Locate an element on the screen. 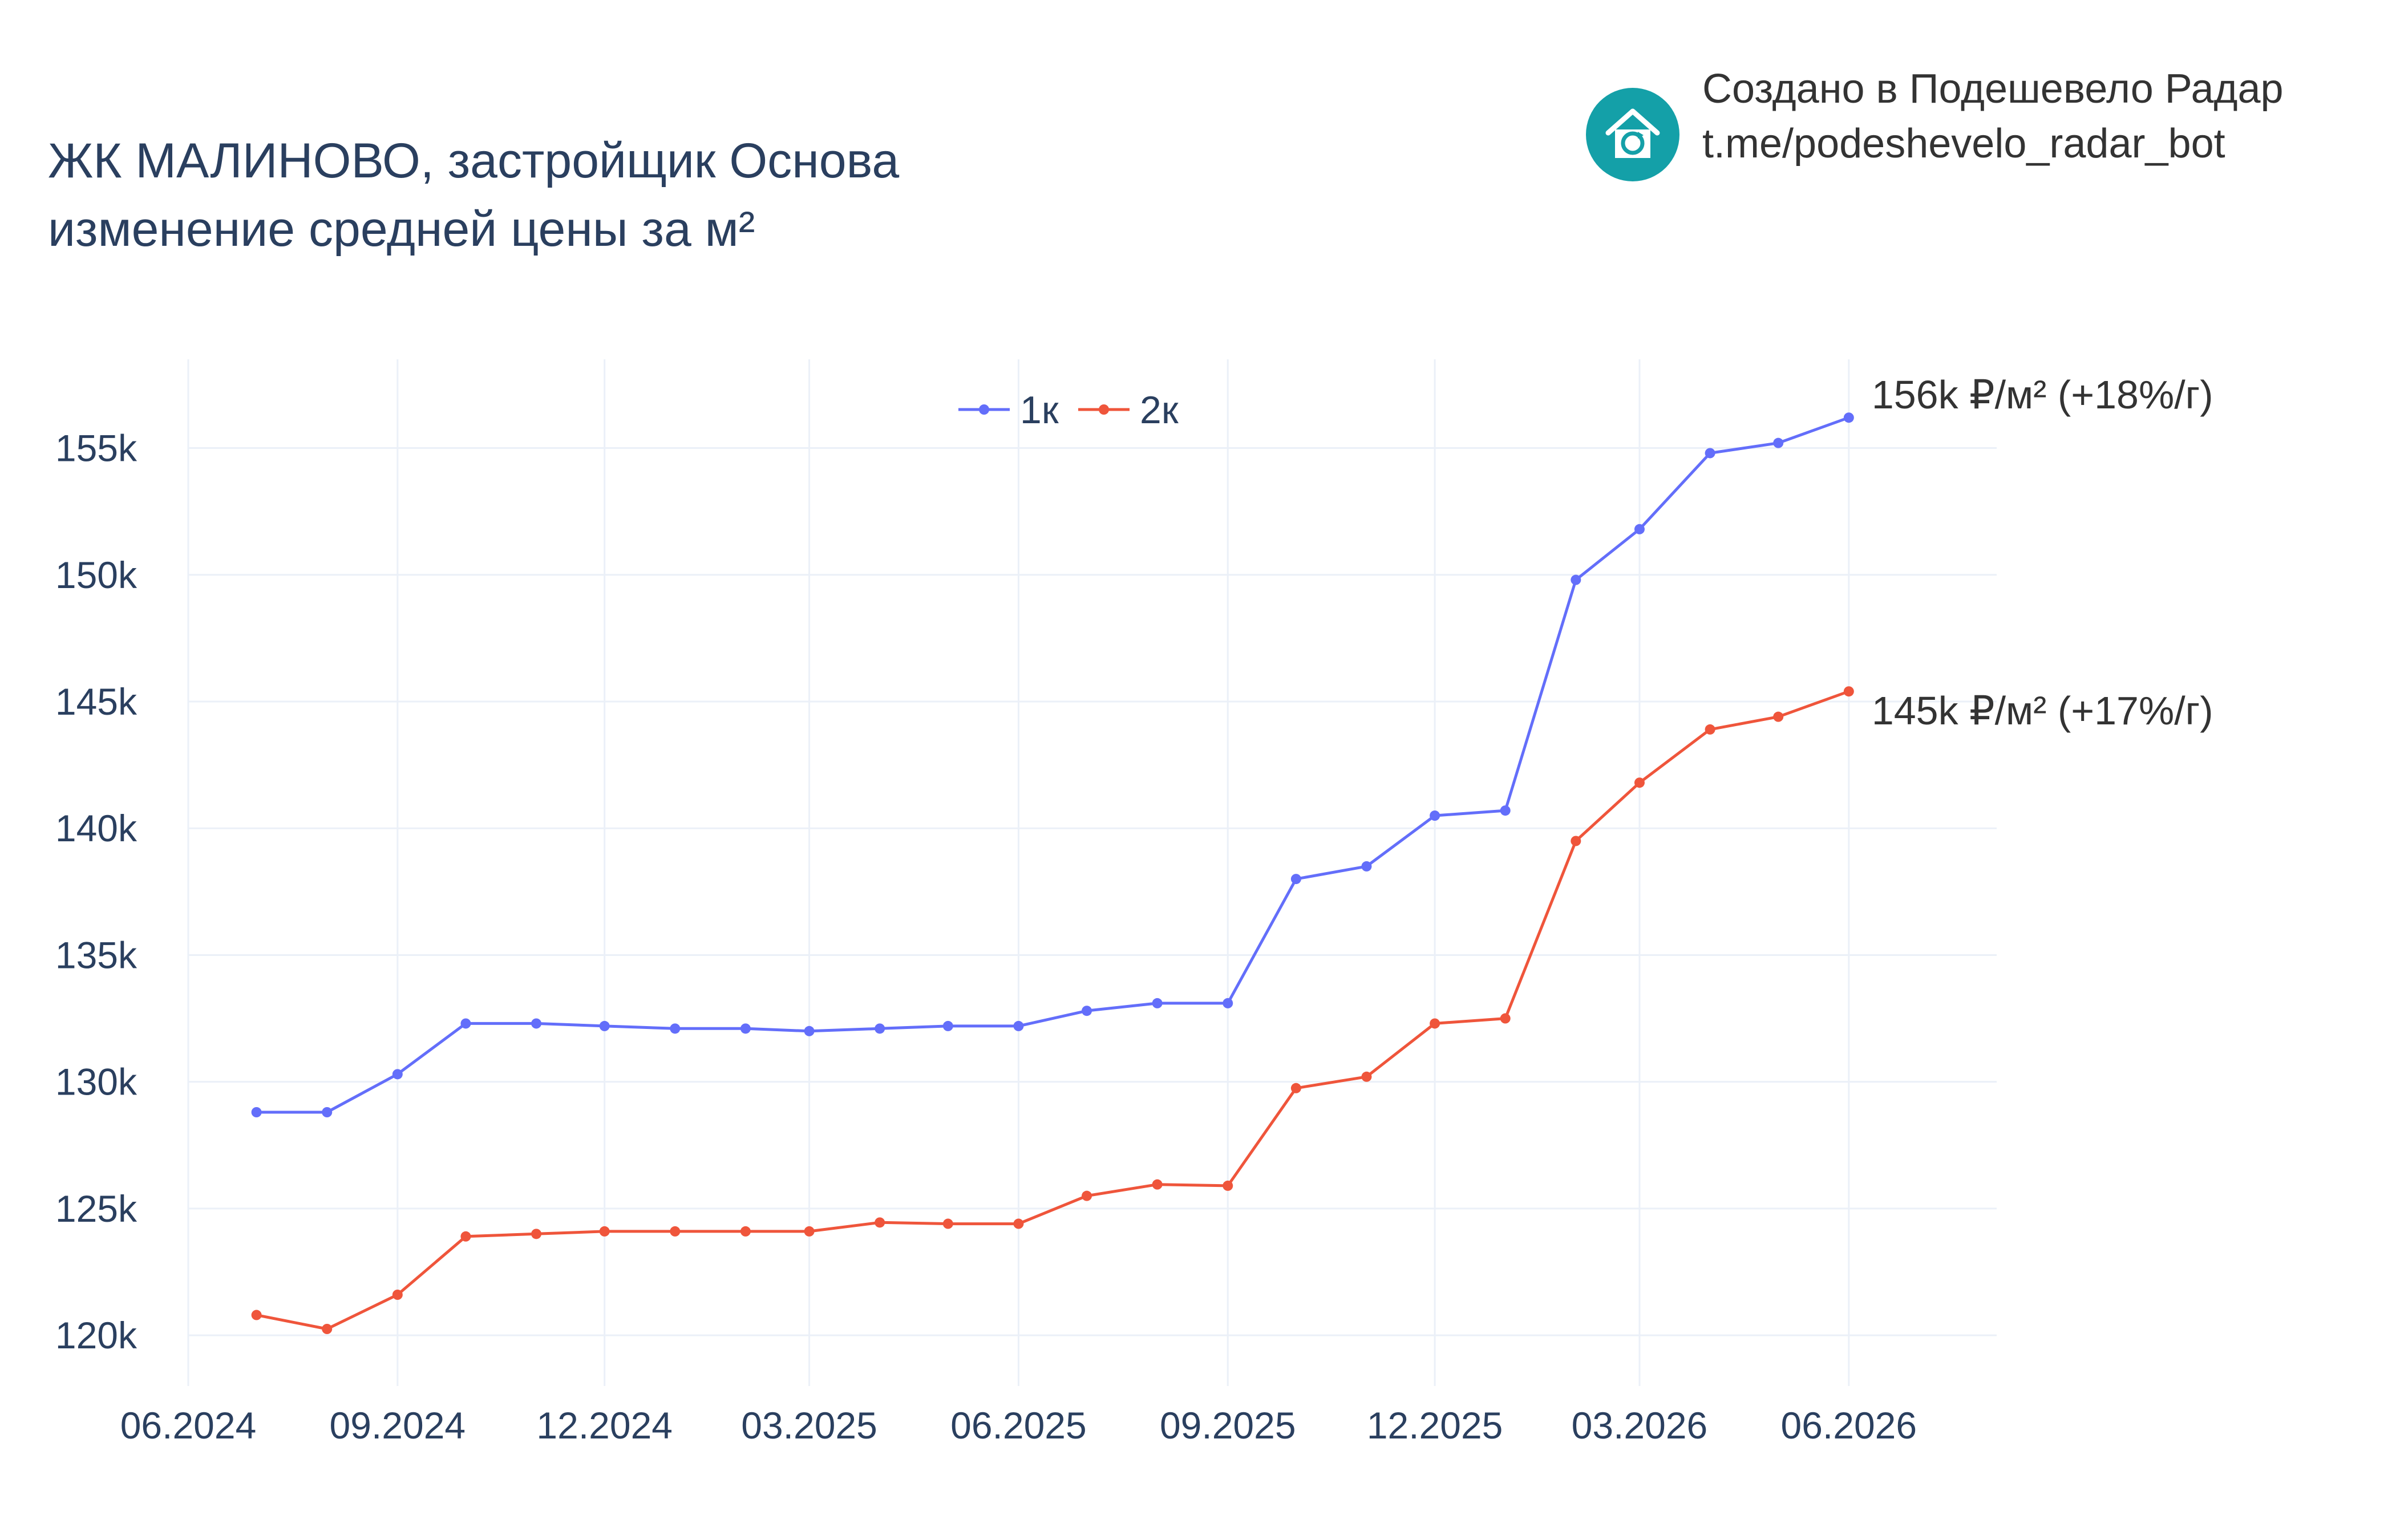 Image resolution: width=2396 pixels, height=1540 pixels. legend-item-1: 1к is located at coordinates (1039, 410).